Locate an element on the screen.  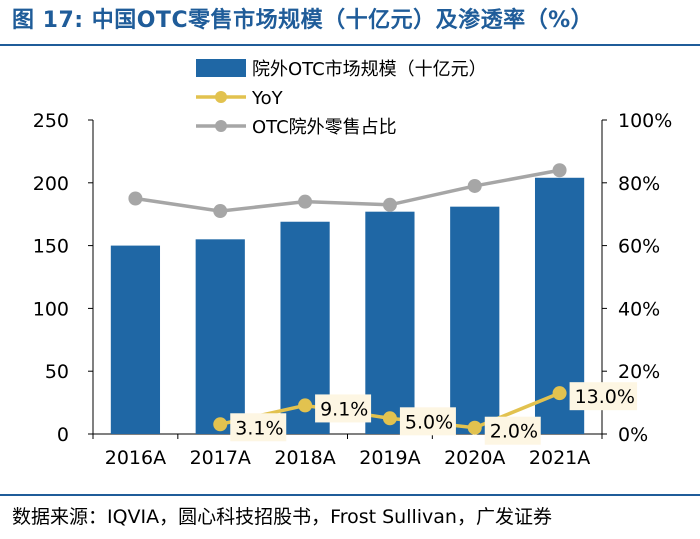
x-tick-label: 2019A is located at coordinates (389, 458).